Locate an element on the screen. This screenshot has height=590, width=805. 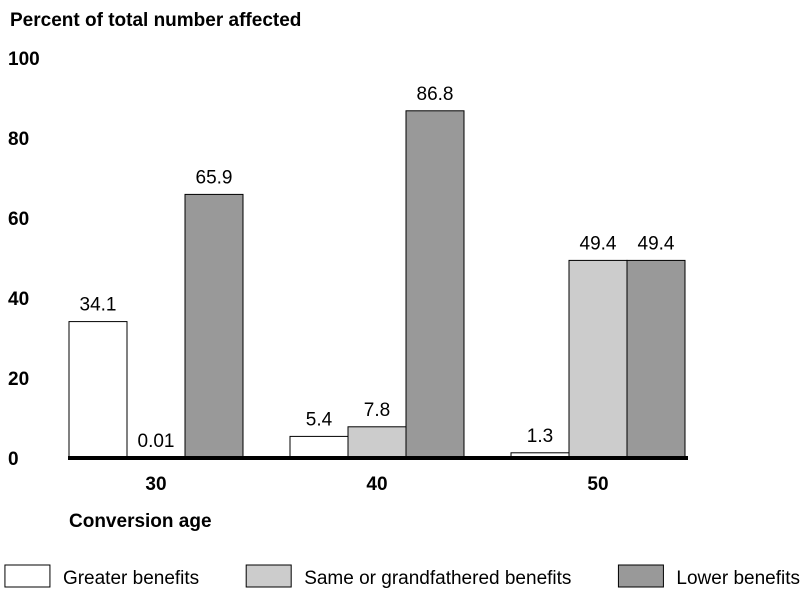
data-label: 0.01 is located at coordinates (156, 441).